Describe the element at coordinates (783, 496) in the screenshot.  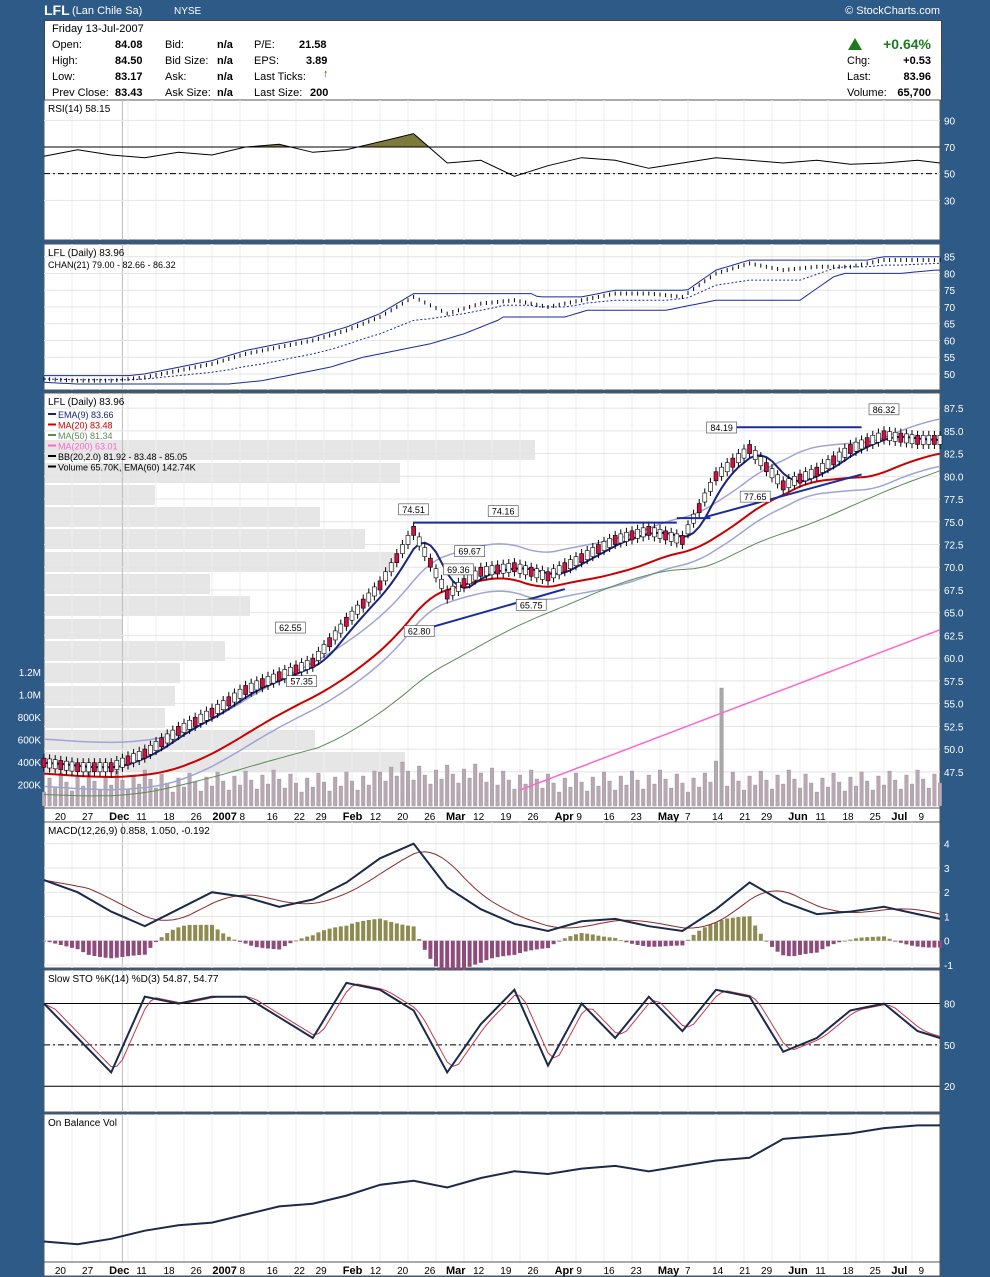
I see `trend-line` at that location.